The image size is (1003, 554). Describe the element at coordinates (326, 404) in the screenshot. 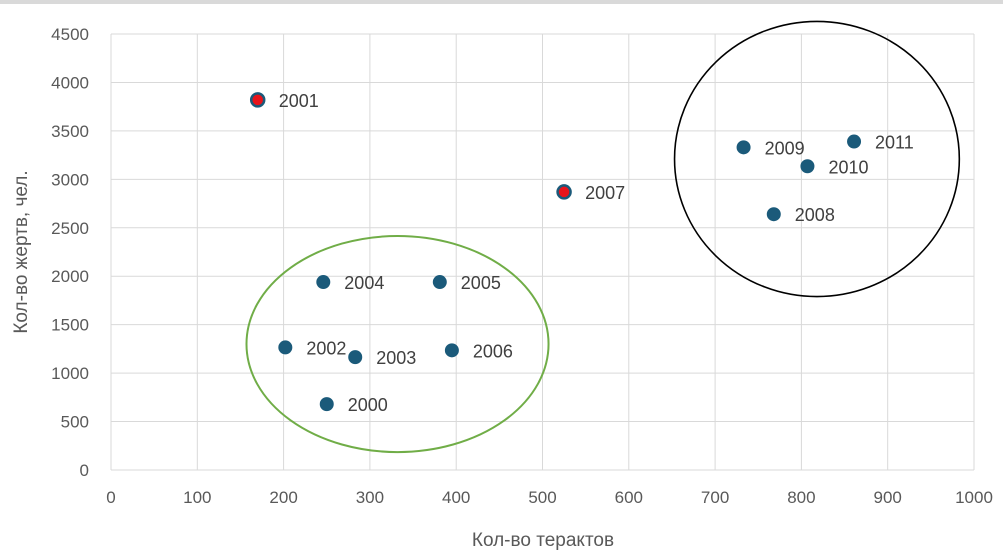

I see `data-point-2000` at that location.